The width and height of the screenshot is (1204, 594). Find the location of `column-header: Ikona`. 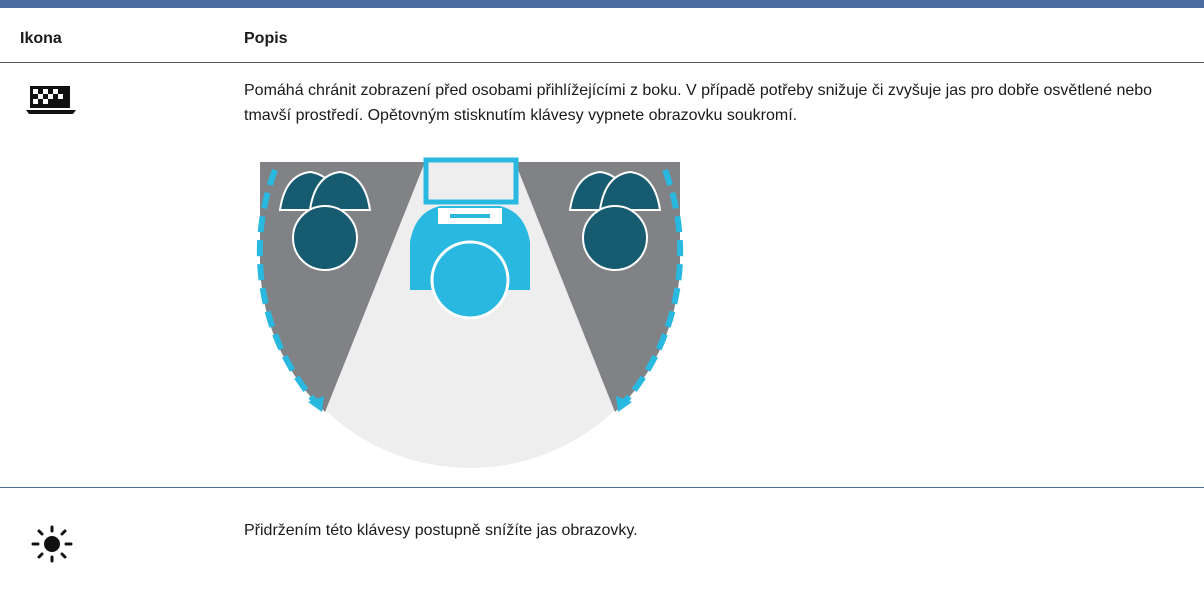

column-header: Ikona is located at coordinates (41, 38).